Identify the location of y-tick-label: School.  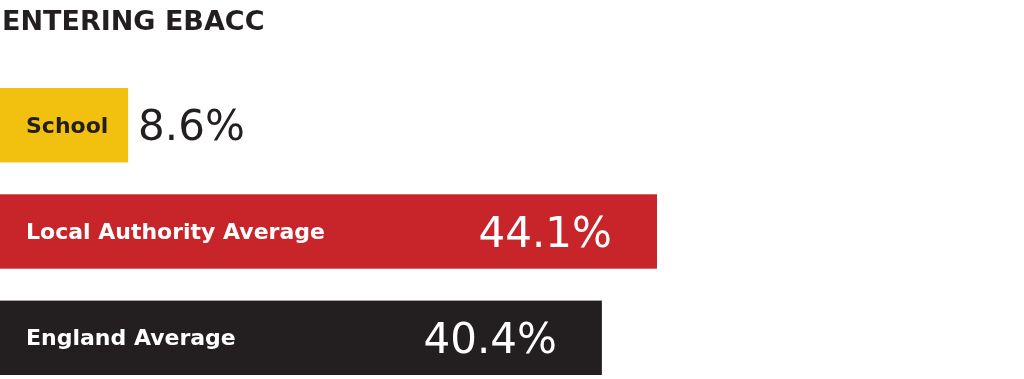
(67, 125).